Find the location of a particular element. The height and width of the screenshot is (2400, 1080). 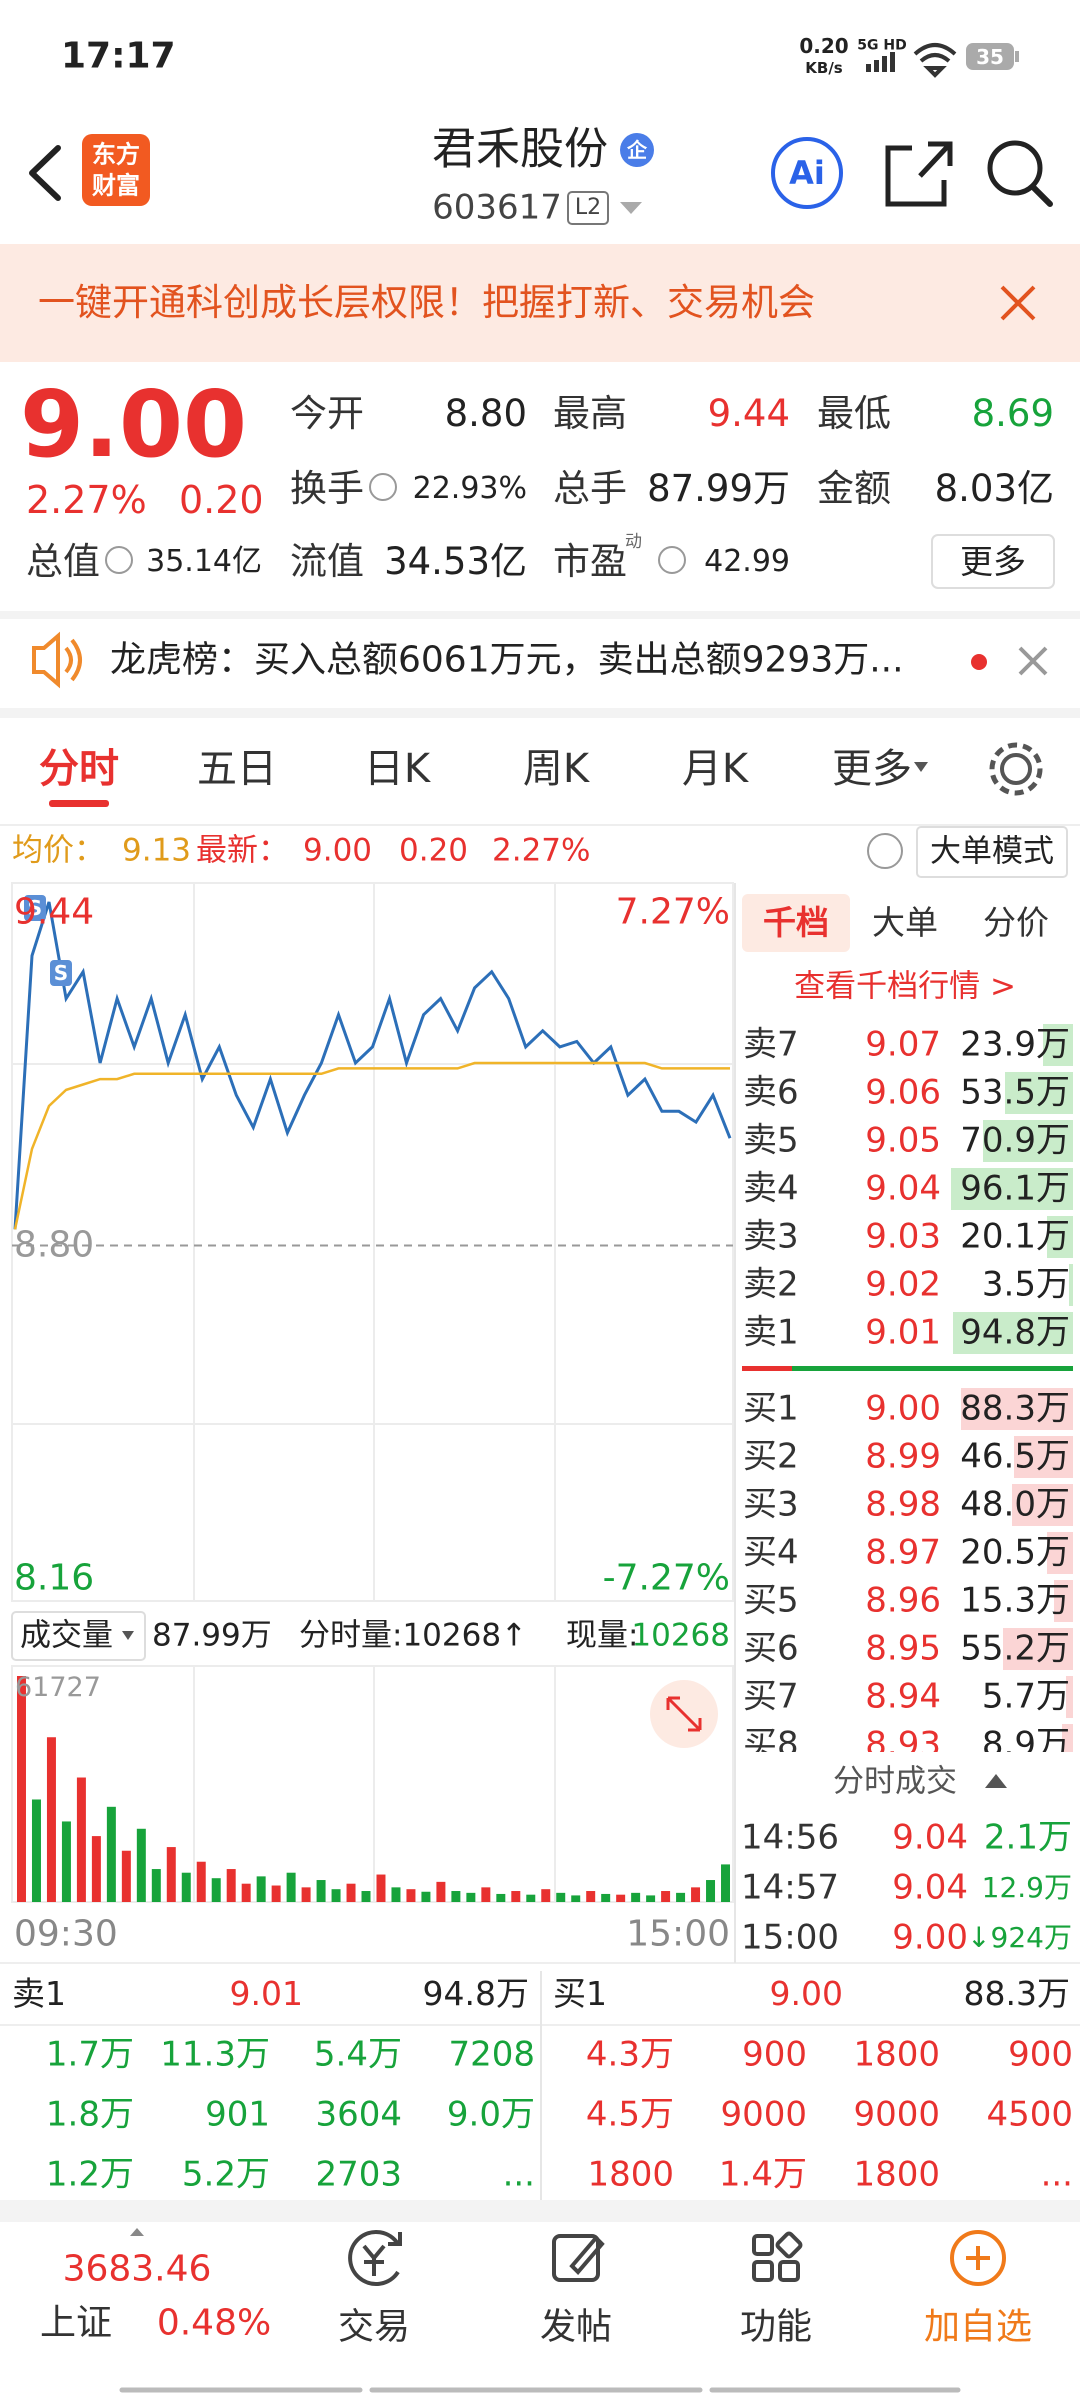

l1-ask-volume: 94.8万 is located at coordinates (475, 1994).